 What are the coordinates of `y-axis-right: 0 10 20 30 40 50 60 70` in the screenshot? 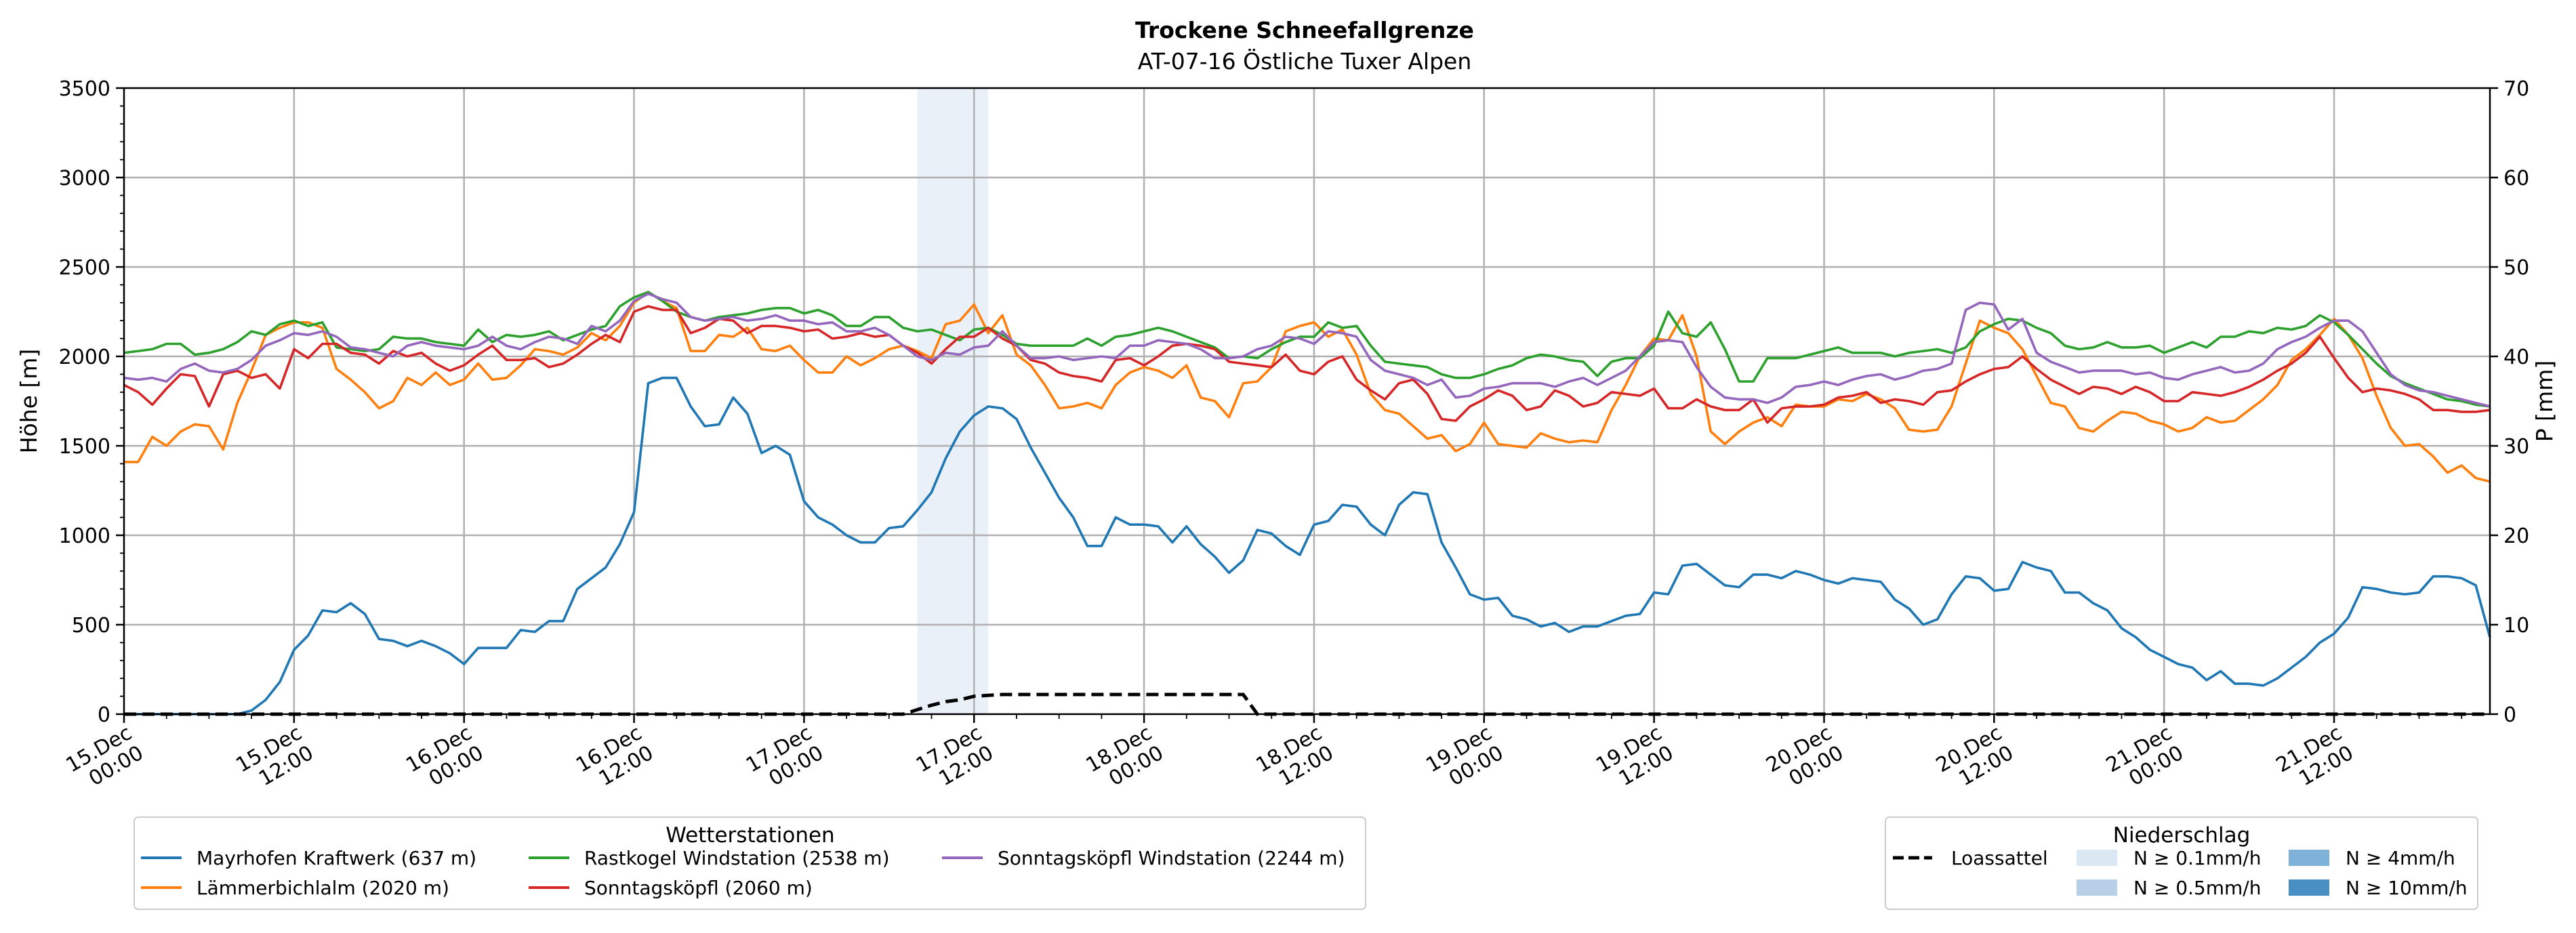 It's located at (2510, 402).